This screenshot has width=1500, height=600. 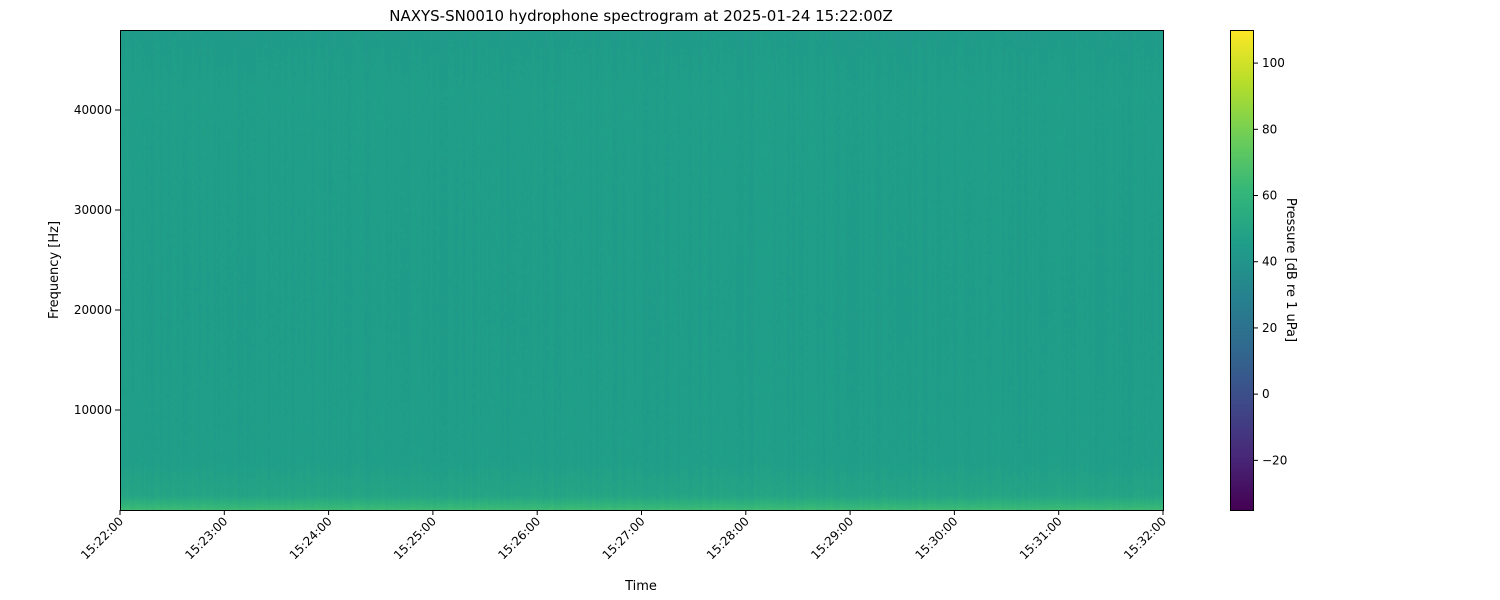 I want to click on colorbar-tick-label: 40, so click(x=1269, y=262).